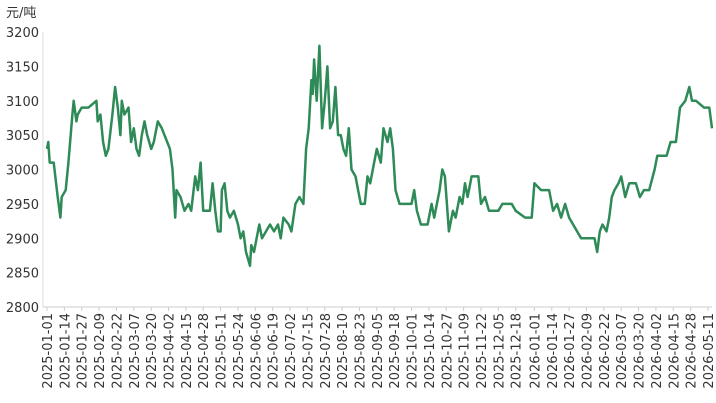 Image resolution: width=716 pixels, height=403 pixels. What do you see at coordinates (256, 351) in the screenshot?
I see `x-tick-label: 2025-06-06` at bounding box center [256, 351].